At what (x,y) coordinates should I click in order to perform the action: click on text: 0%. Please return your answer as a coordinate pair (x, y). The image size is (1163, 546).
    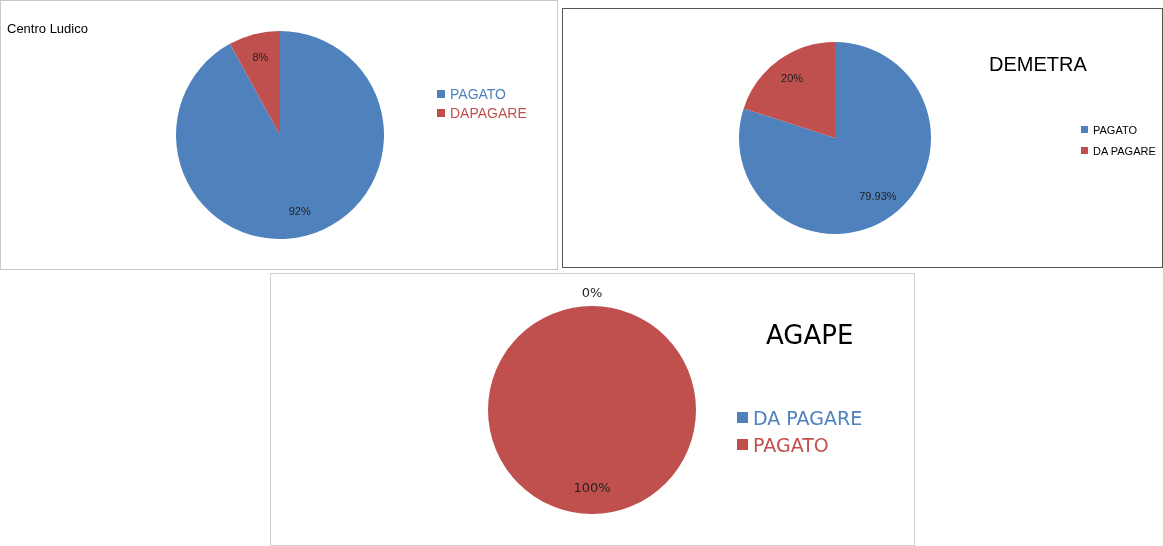
    Looking at the image, I should click on (592, 292).